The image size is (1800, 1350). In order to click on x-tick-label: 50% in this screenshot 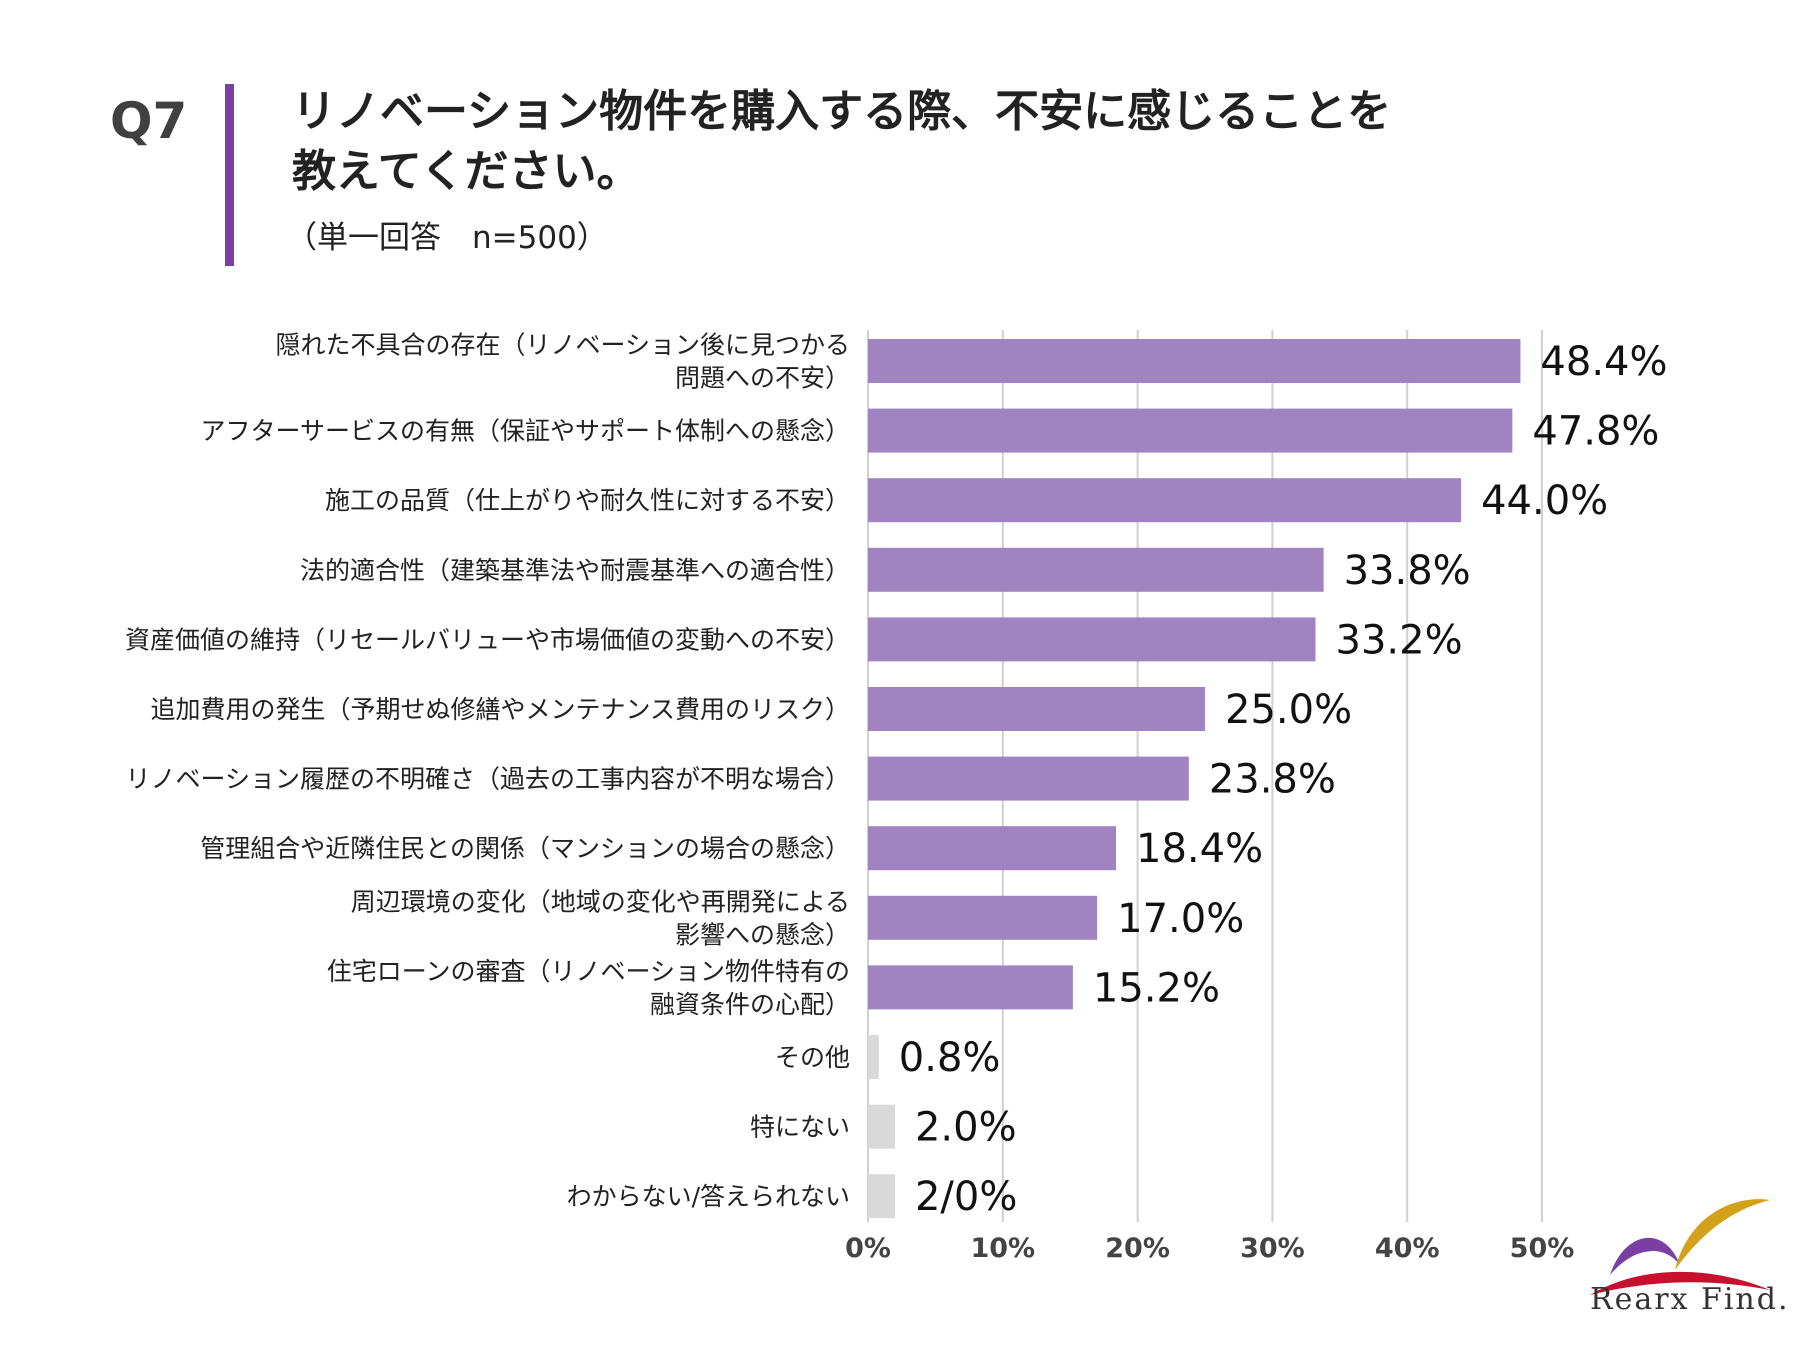, I will do `click(1542, 1248)`.